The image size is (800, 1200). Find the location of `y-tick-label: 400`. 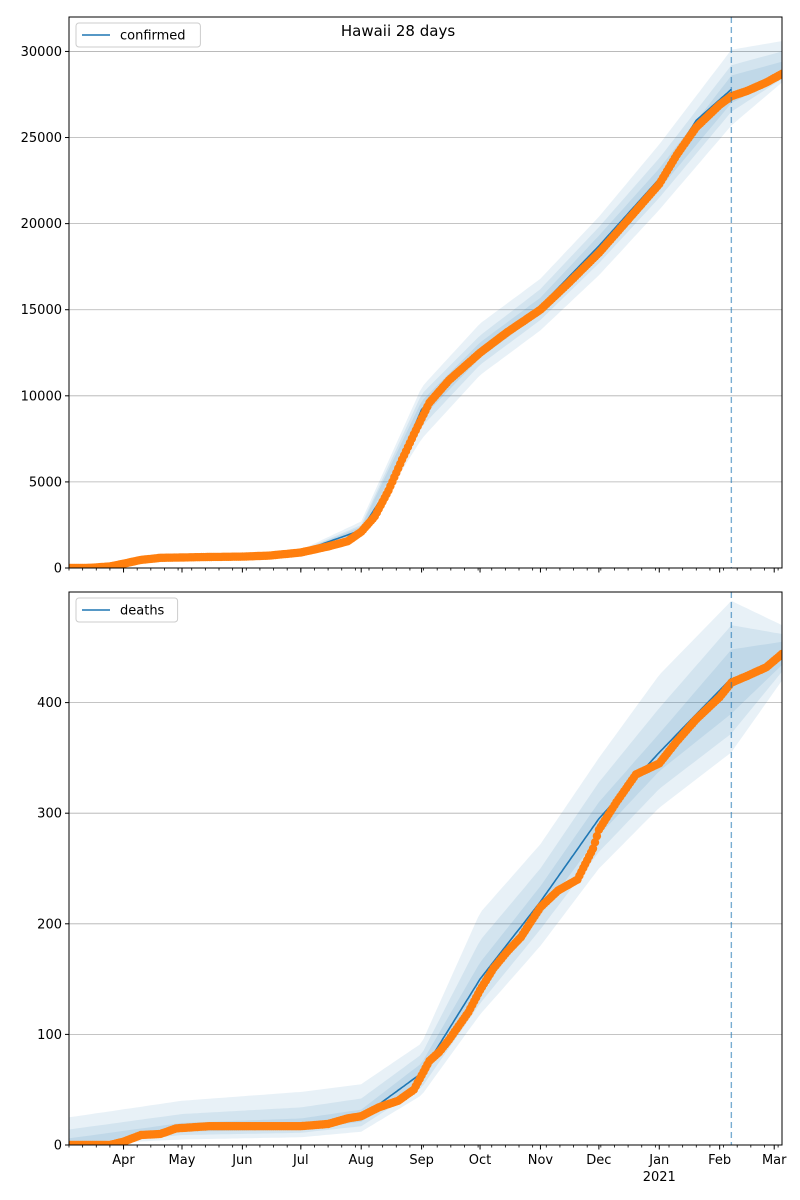

y-tick-label: 400 is located at coordinates (49, 703).